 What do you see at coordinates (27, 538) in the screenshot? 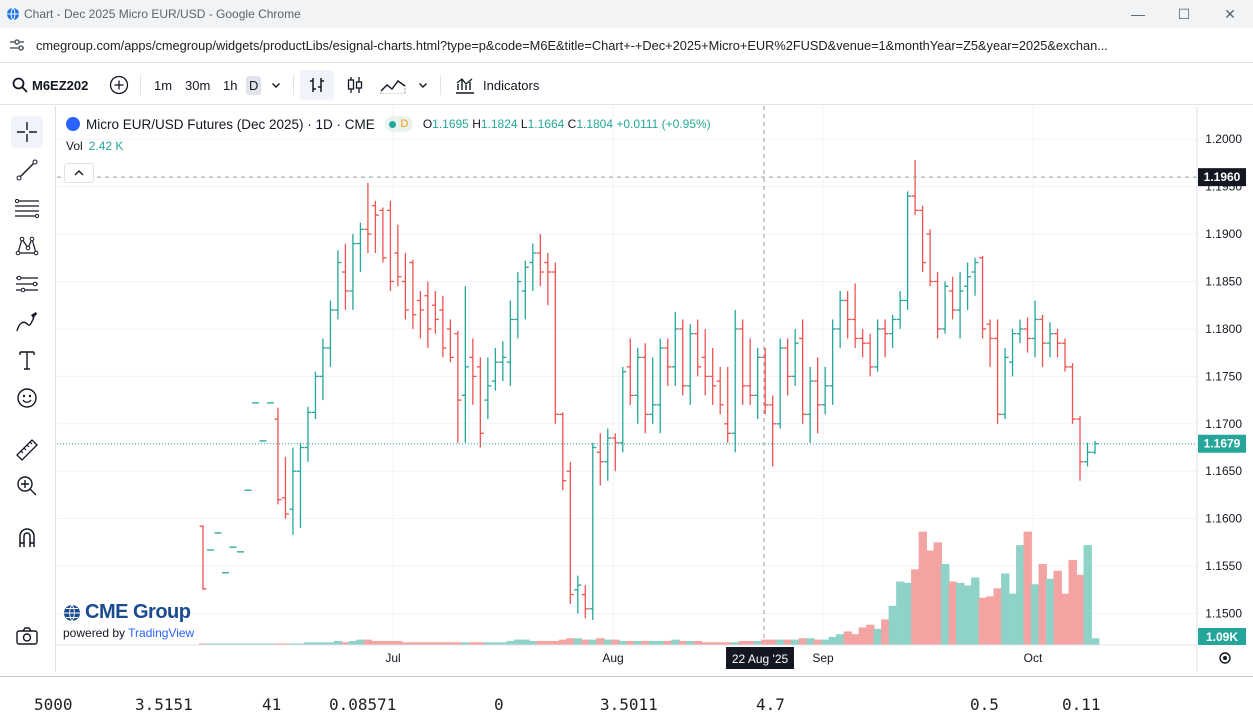
I see `magnet-tool` at bounding box center [27, 538].